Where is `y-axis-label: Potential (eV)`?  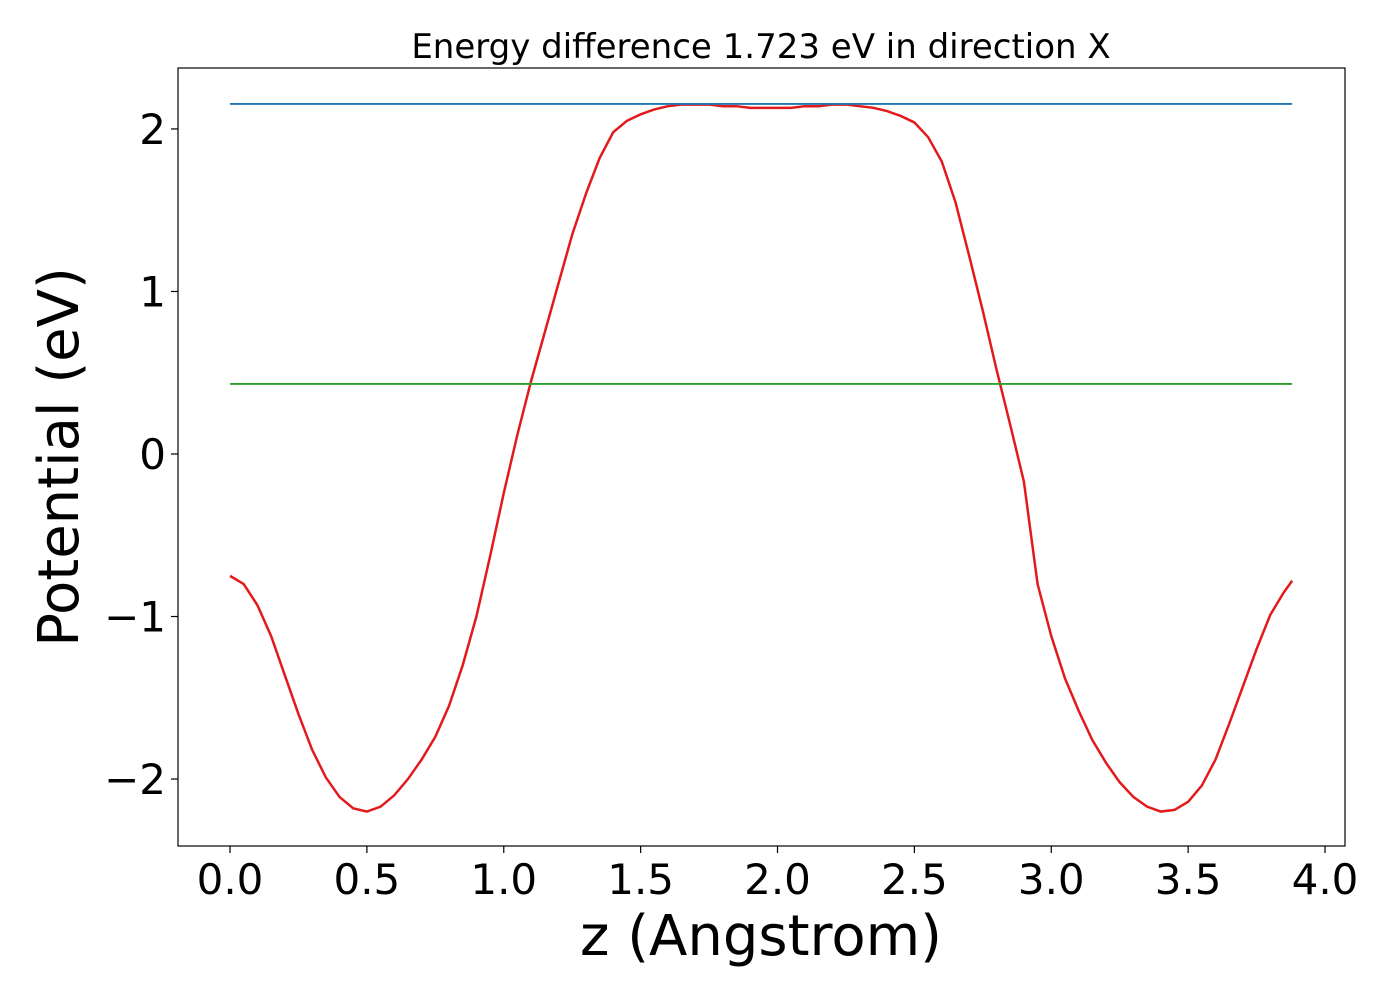 y-axis-label: Potential (eV) is located at coordinates (59, 457).